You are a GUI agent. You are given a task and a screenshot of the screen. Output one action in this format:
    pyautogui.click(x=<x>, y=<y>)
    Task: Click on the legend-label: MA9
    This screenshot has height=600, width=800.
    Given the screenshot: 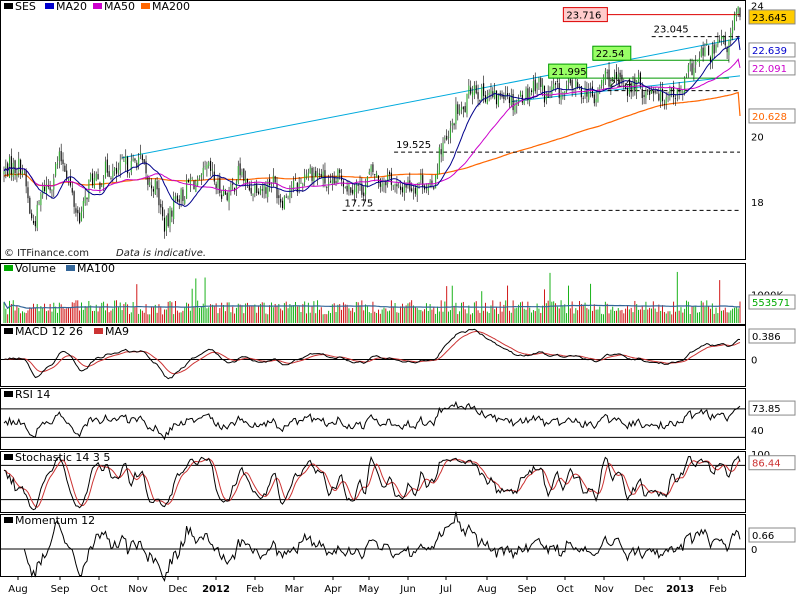 What is the action you would take?
    pyautogui.click(x=117, y=331)
    